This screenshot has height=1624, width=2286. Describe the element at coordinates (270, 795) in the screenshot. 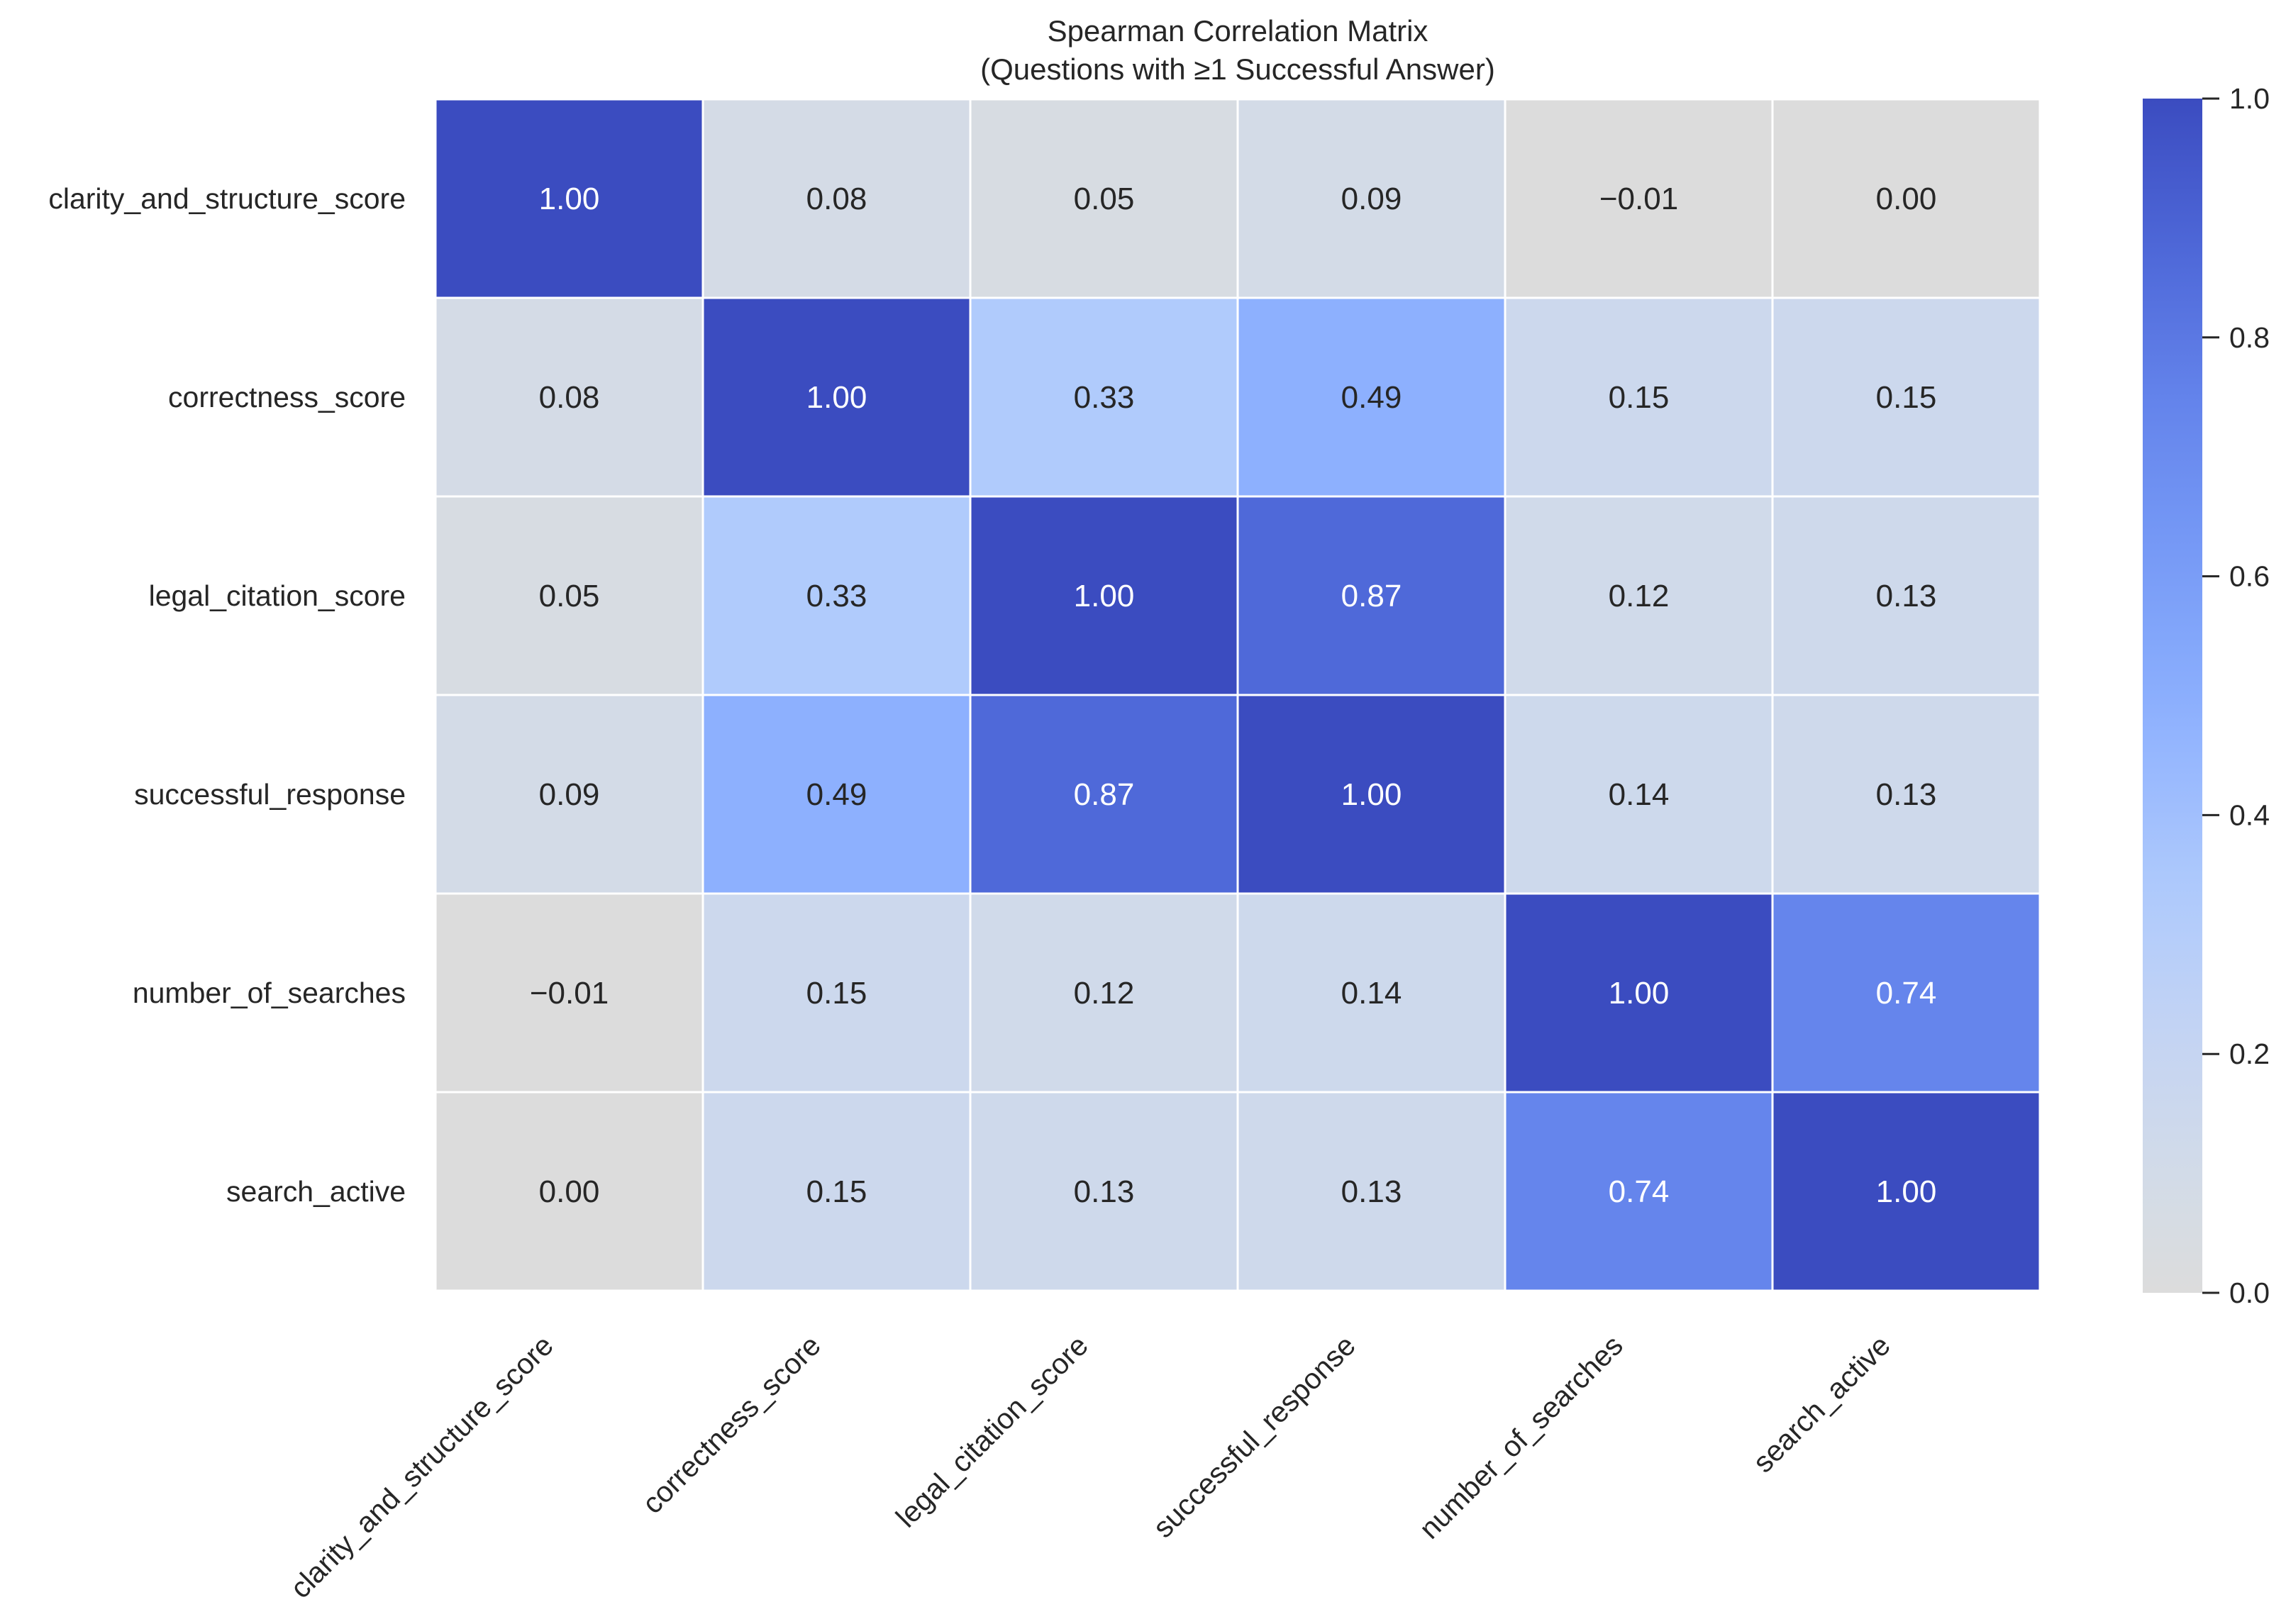

I see `row-label: successful_response` at that location.